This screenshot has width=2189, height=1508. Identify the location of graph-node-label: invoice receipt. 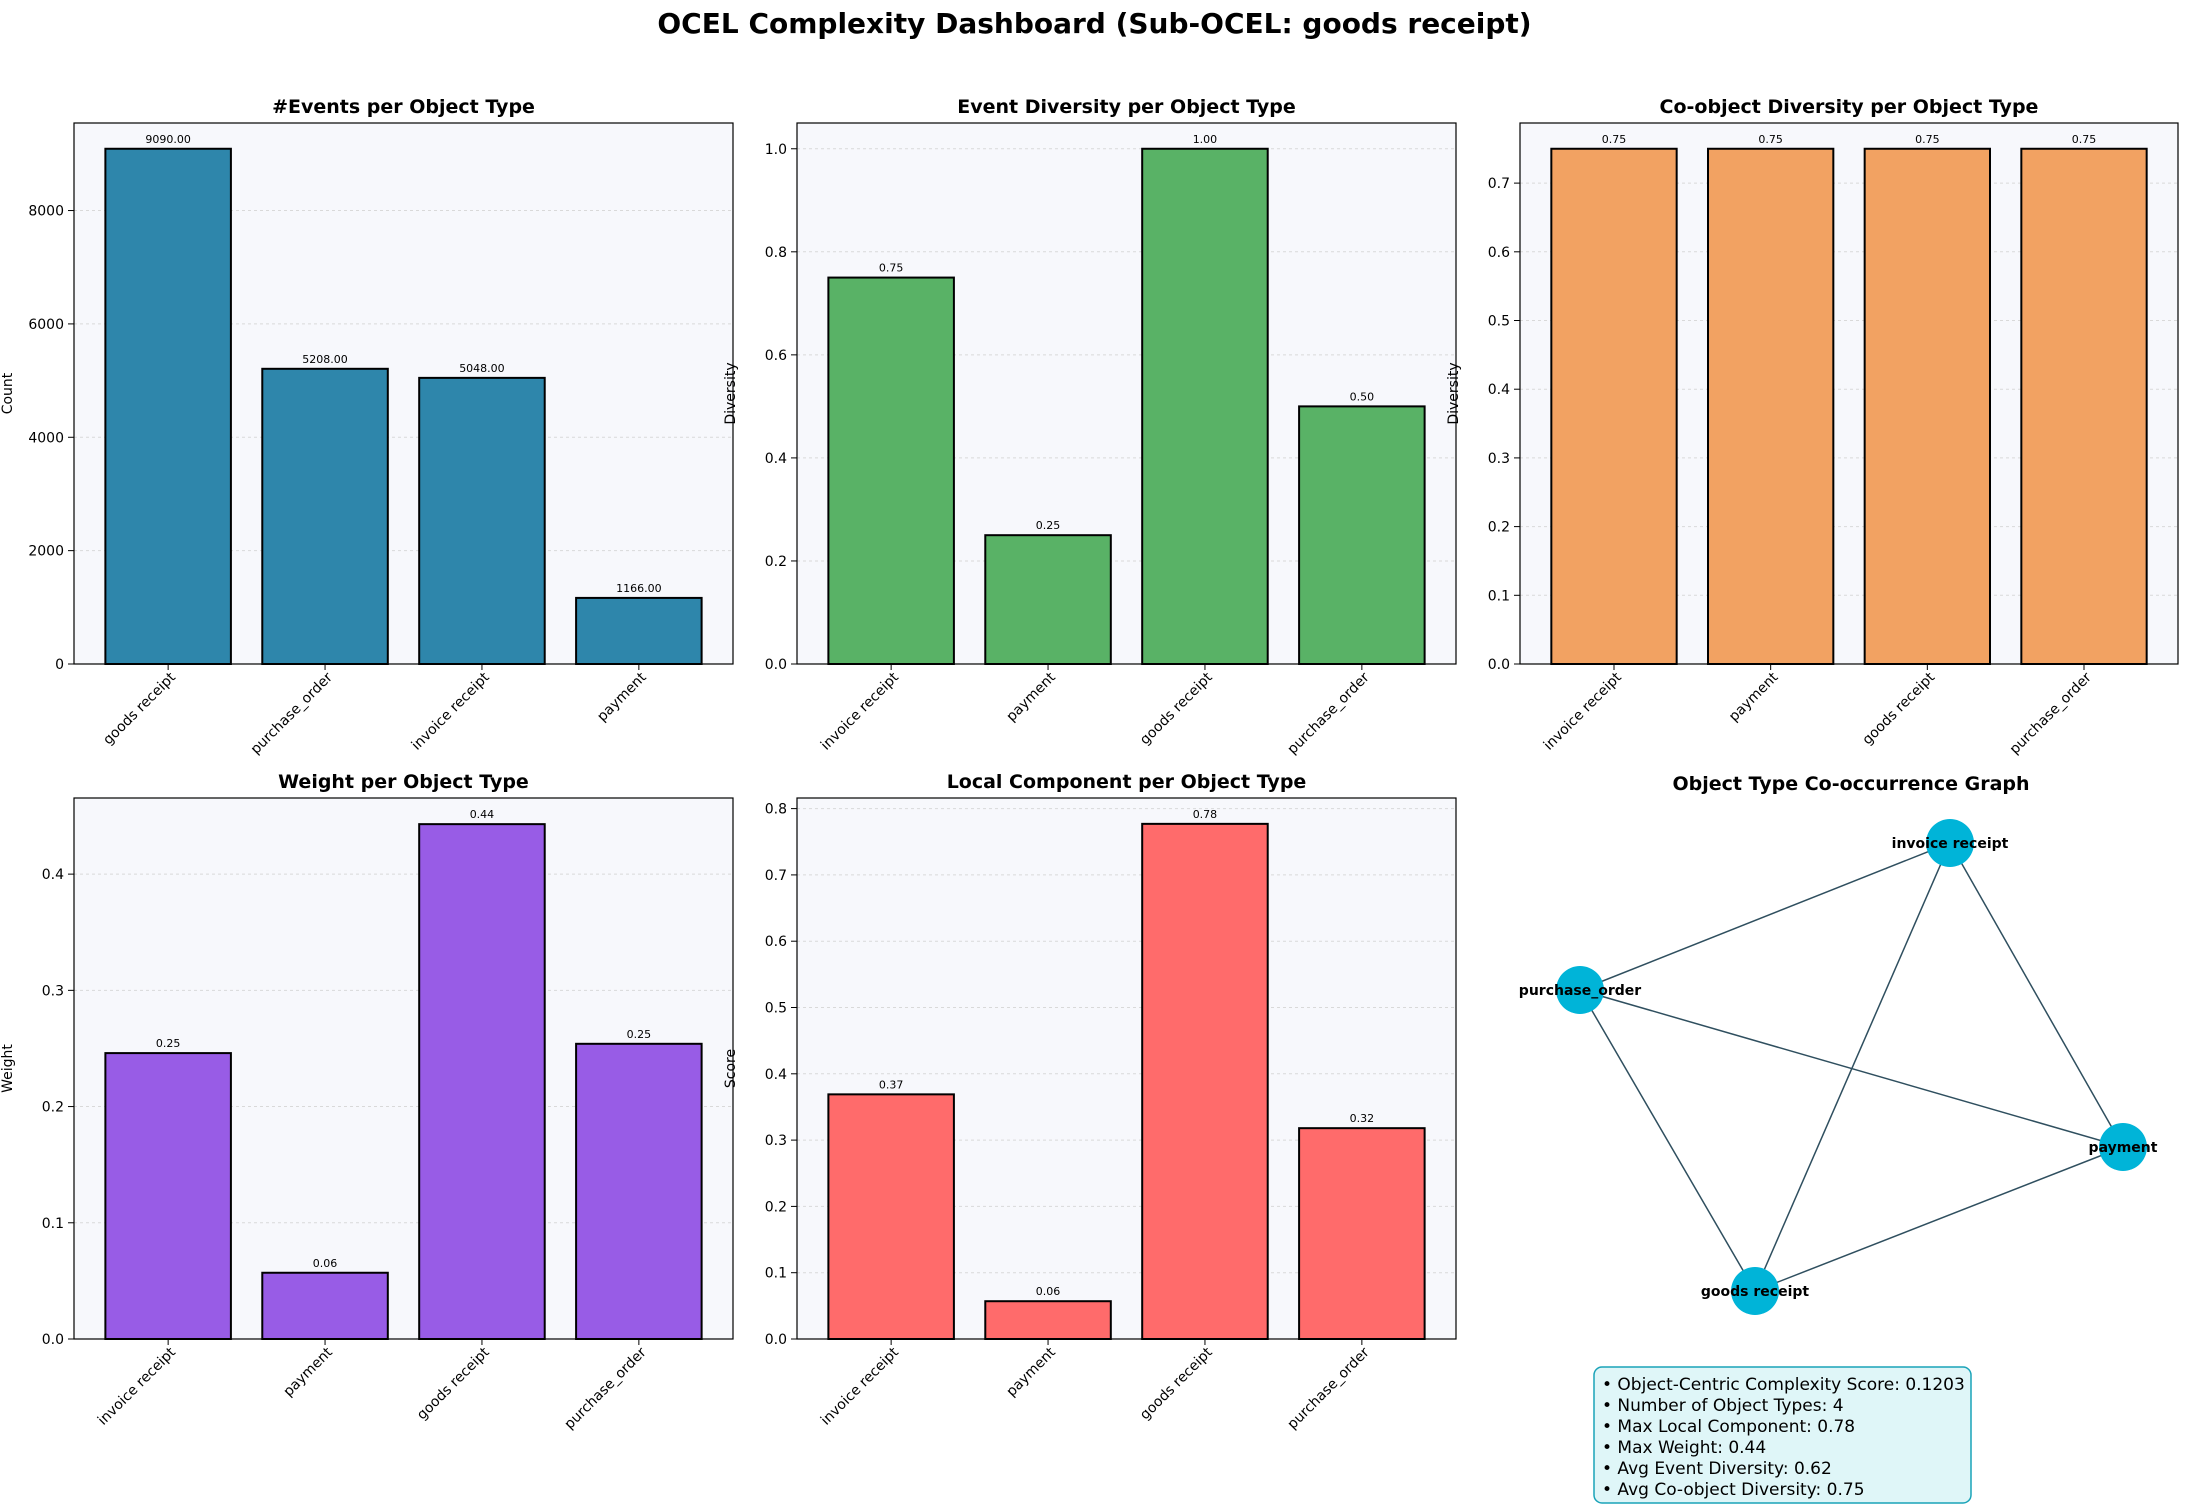
(1950, 844).